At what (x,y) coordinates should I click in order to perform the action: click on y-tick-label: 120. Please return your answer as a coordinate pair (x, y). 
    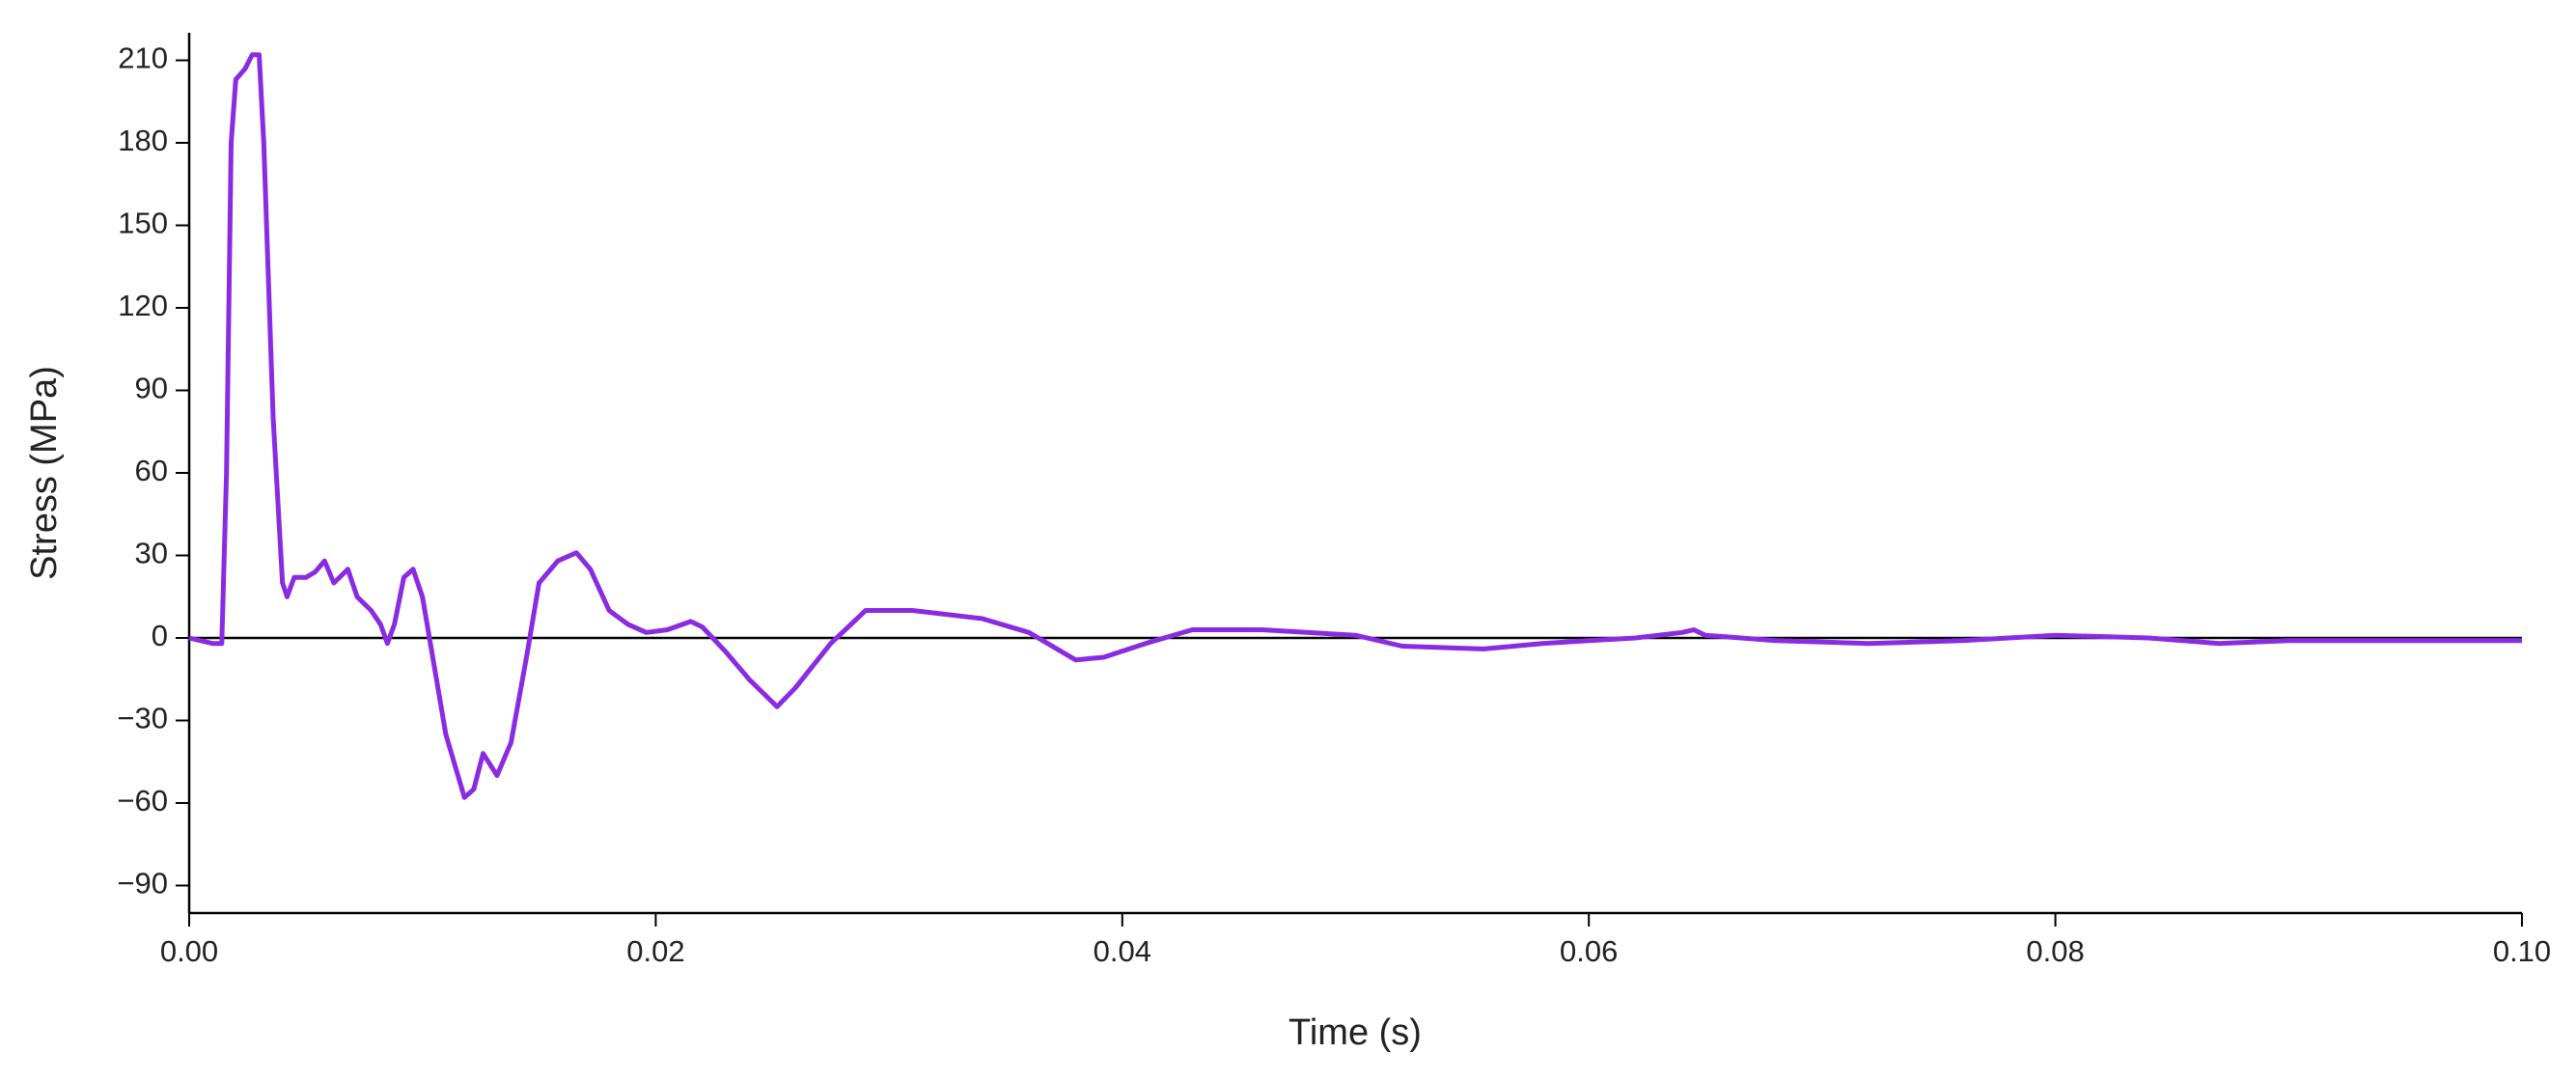
    Looking at the image, I should click on (143, 306).